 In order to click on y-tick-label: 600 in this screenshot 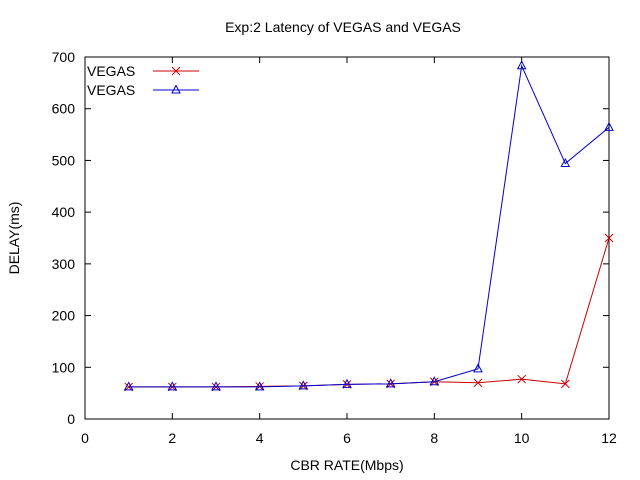, I will do `click(64, 109)`.